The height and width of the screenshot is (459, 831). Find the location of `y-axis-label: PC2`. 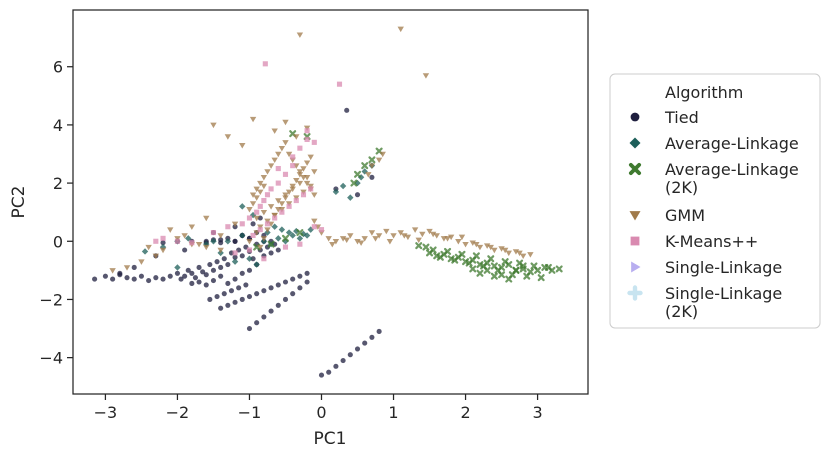

y-axis-label: PC2 is located at coordinates (19, 202).